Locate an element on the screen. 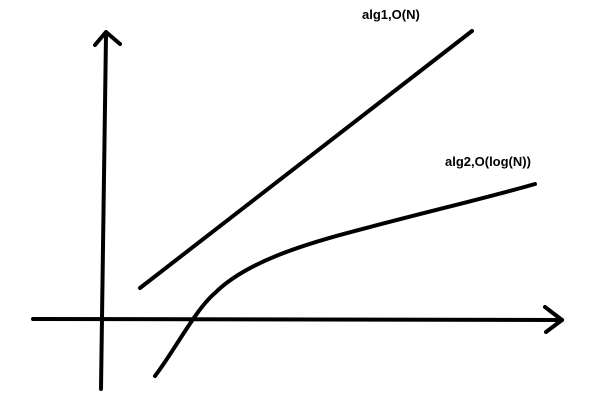 Image resolution: width=590 pixels, height=400 pixels. series-label-alg2: alg2,O(log(N)) is located at coordinates (488, 161).